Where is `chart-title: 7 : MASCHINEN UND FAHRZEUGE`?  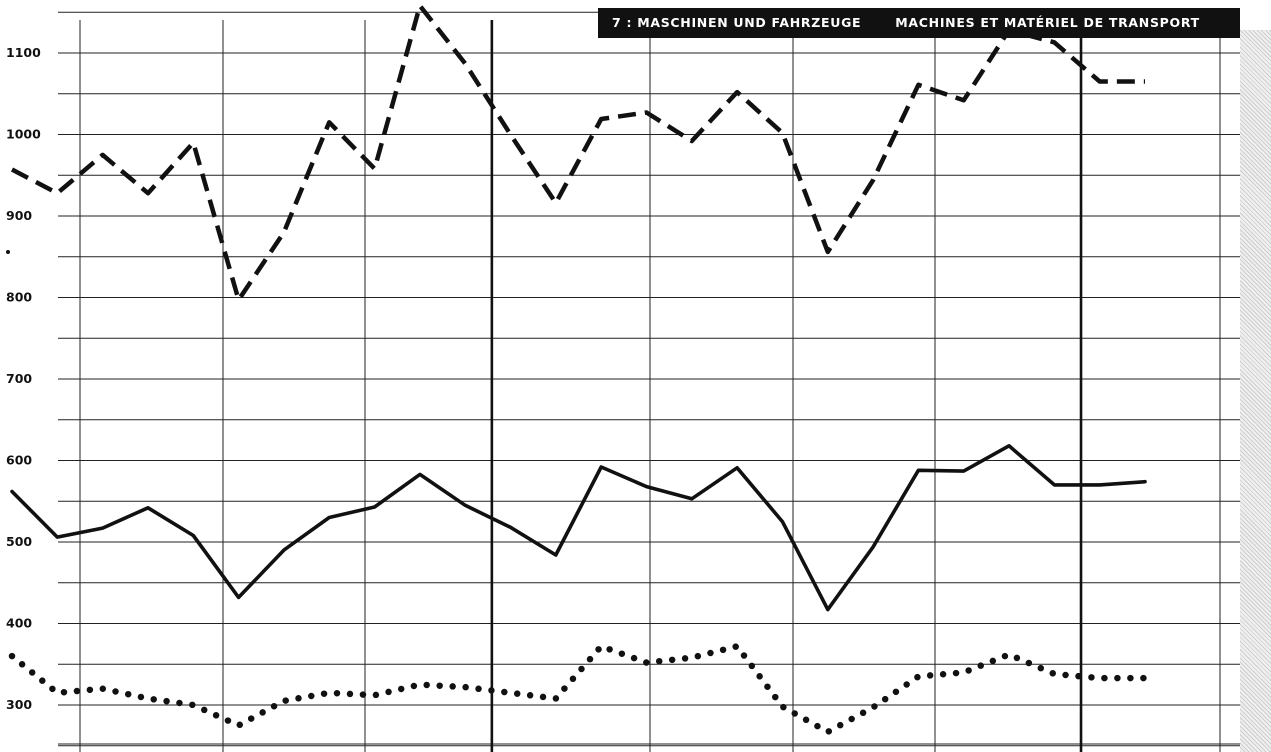 chart-title: 7 : MASCHINEN UND FAHRZEUGE is located at coordinates (737, 22).